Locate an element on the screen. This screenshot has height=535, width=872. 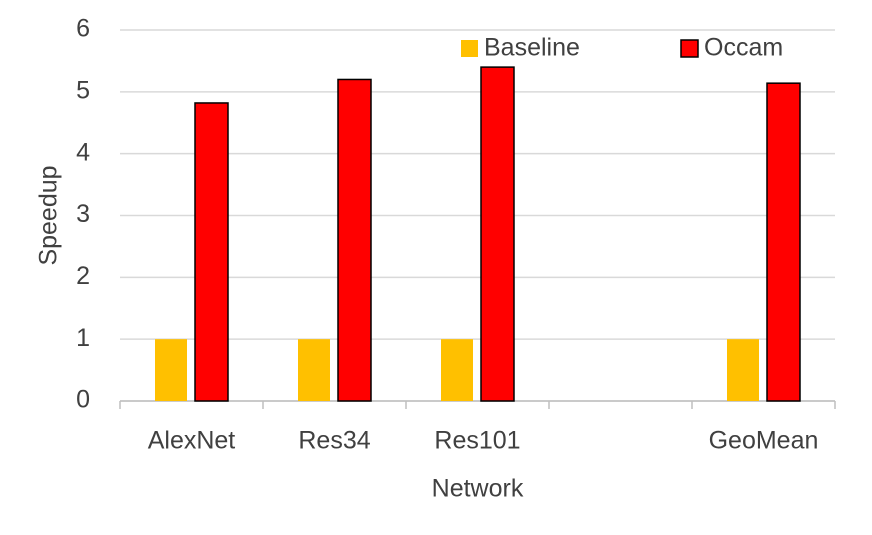
x-axis-label: Network is located at coordinates (478, 489).